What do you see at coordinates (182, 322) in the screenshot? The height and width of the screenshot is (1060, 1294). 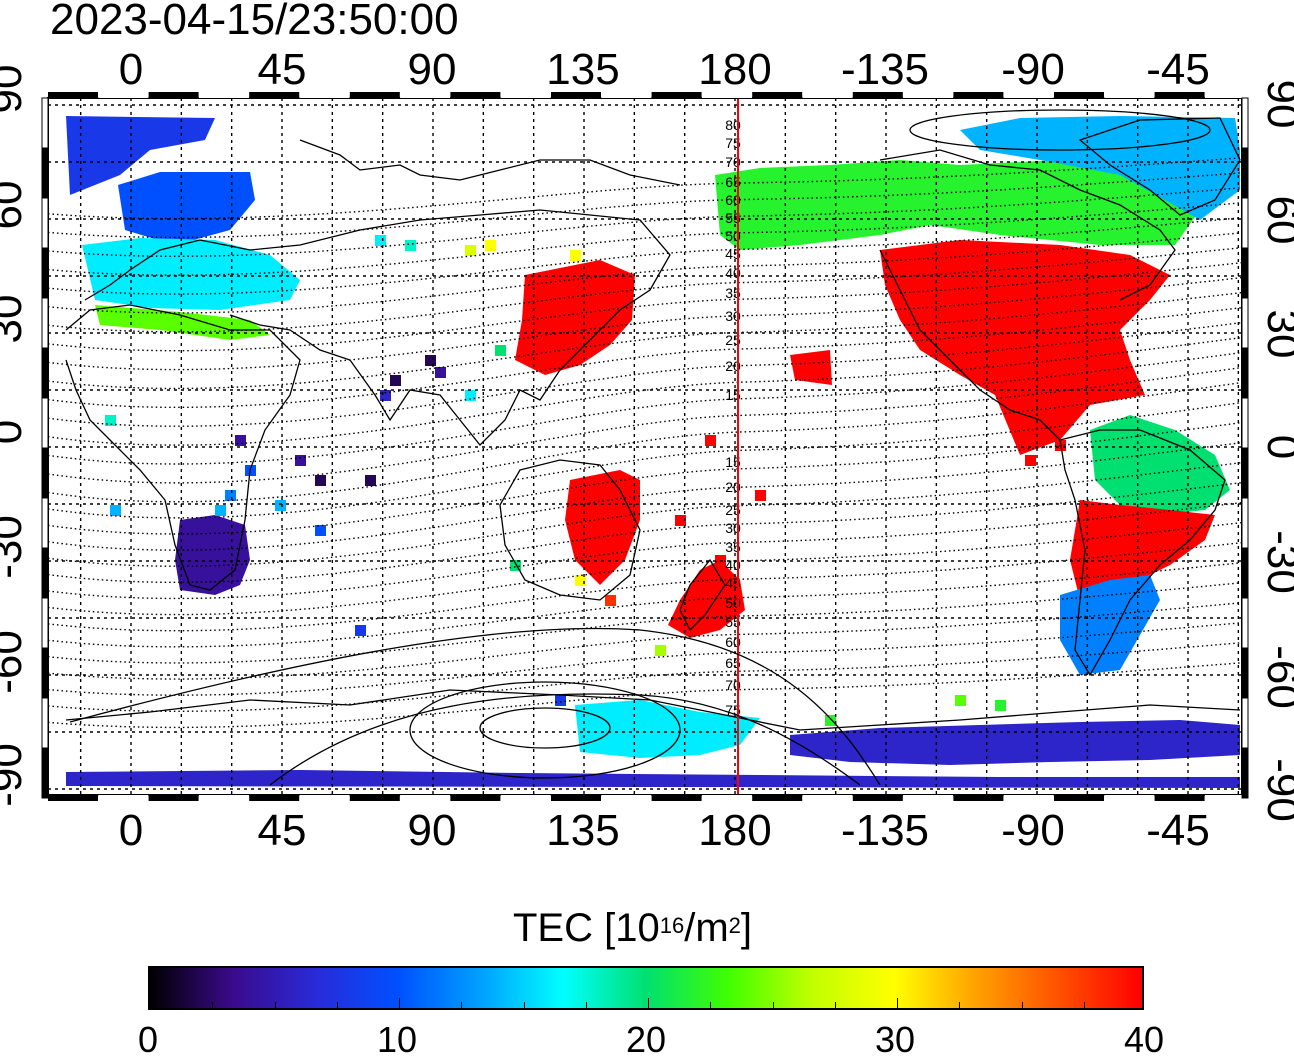 I see `tec-region-mediterranean` at bounding box center [182, 322].